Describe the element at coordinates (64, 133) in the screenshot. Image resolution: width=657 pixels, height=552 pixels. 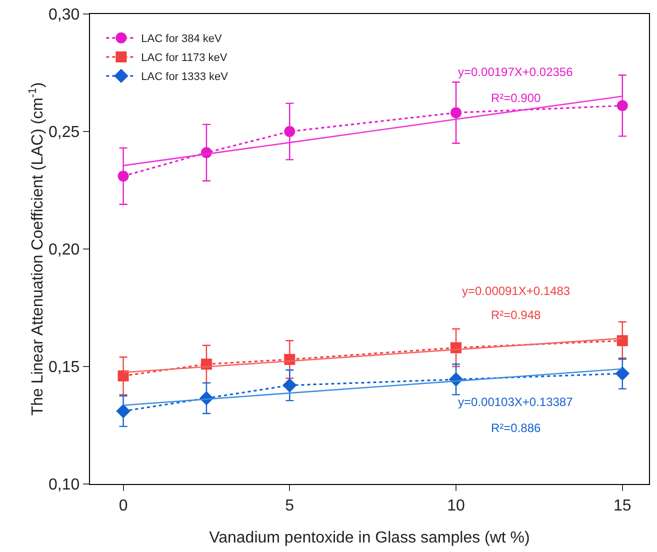
I see `y-tick-label: 0,25` at that location.